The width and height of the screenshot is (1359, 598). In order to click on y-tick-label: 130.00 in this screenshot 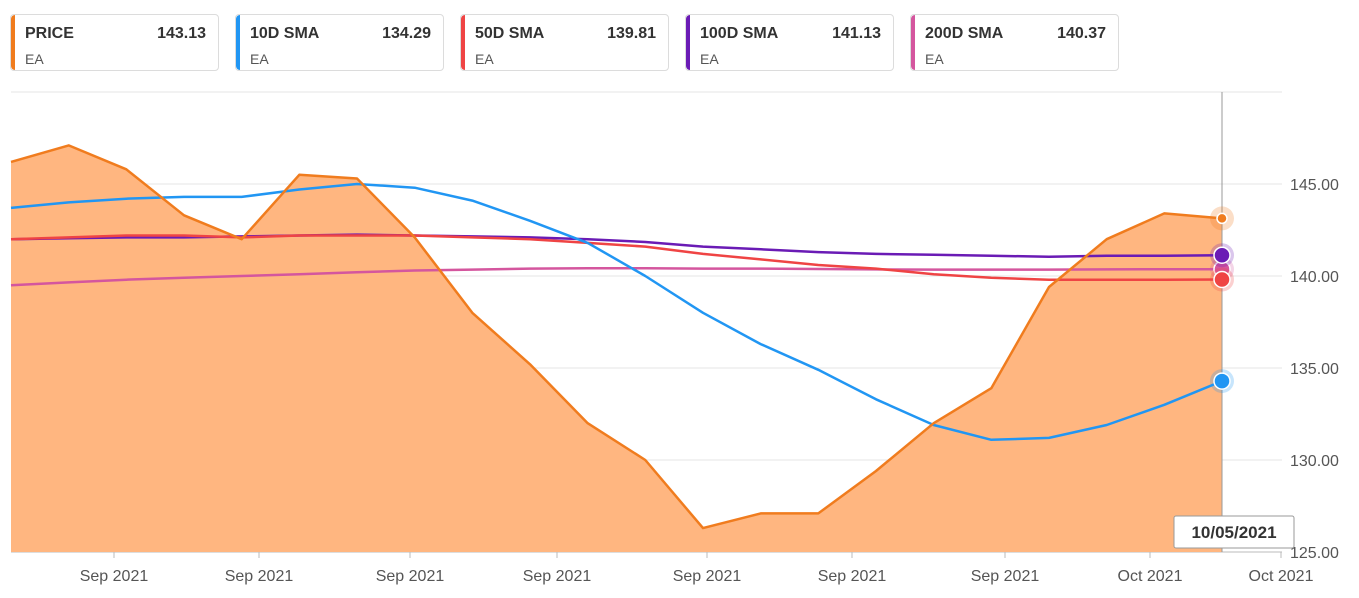, I will do `click(1314, 461)`.